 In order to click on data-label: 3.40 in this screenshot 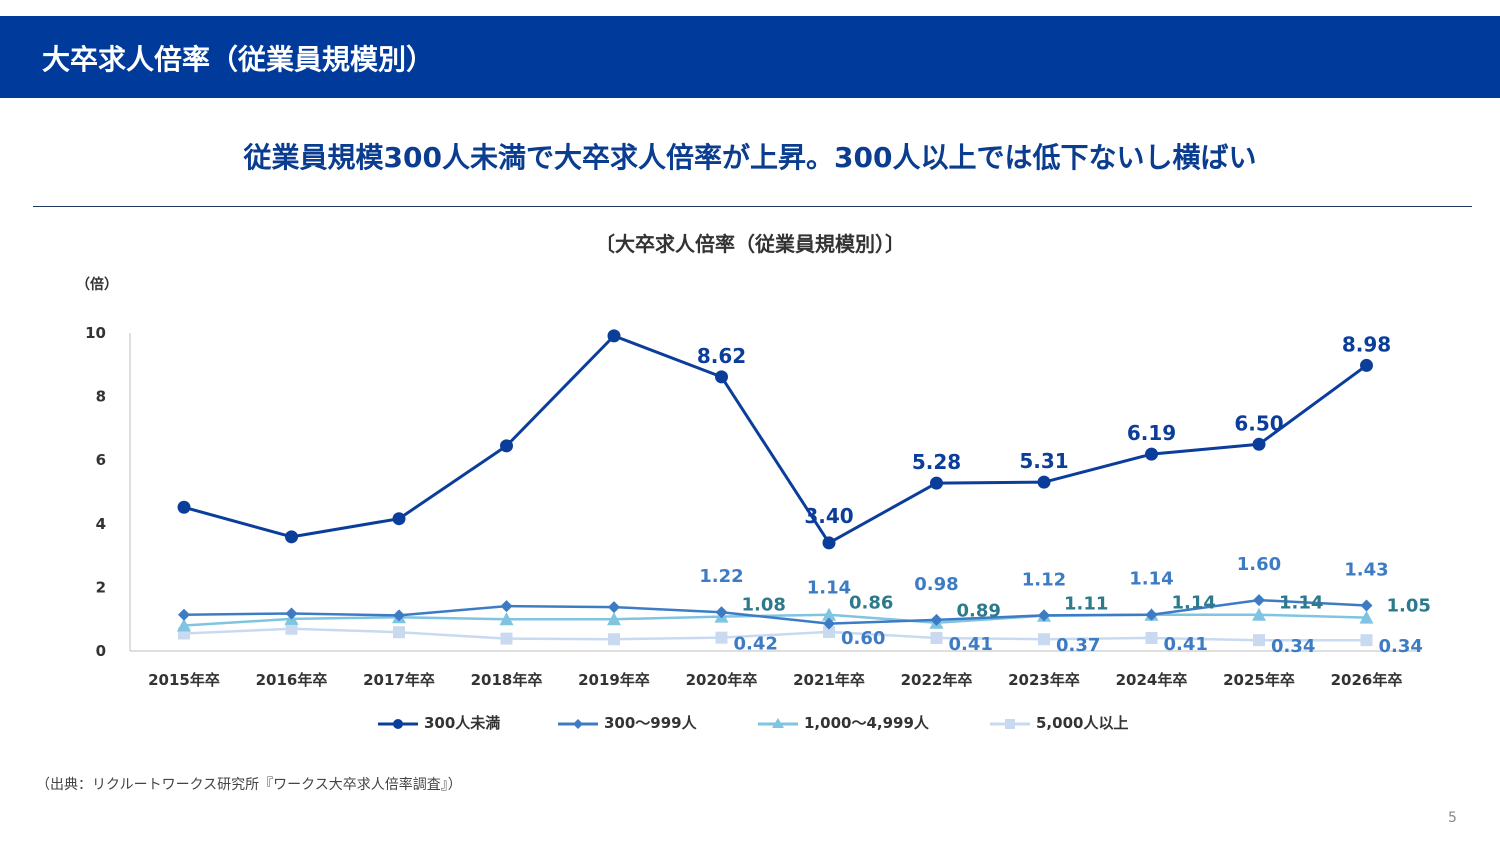, I will do `click(828, 516)`.